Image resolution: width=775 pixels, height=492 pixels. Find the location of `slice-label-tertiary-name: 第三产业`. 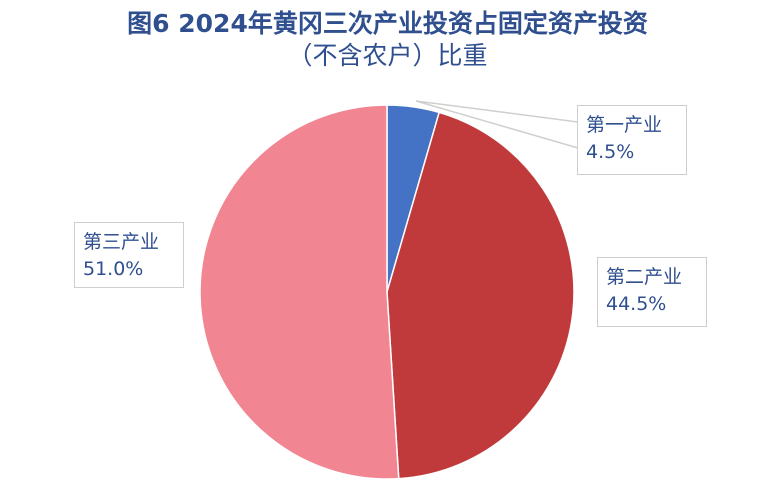

slice-label-tertiary-name: 第三产业 is located at coordinates (121, 242).